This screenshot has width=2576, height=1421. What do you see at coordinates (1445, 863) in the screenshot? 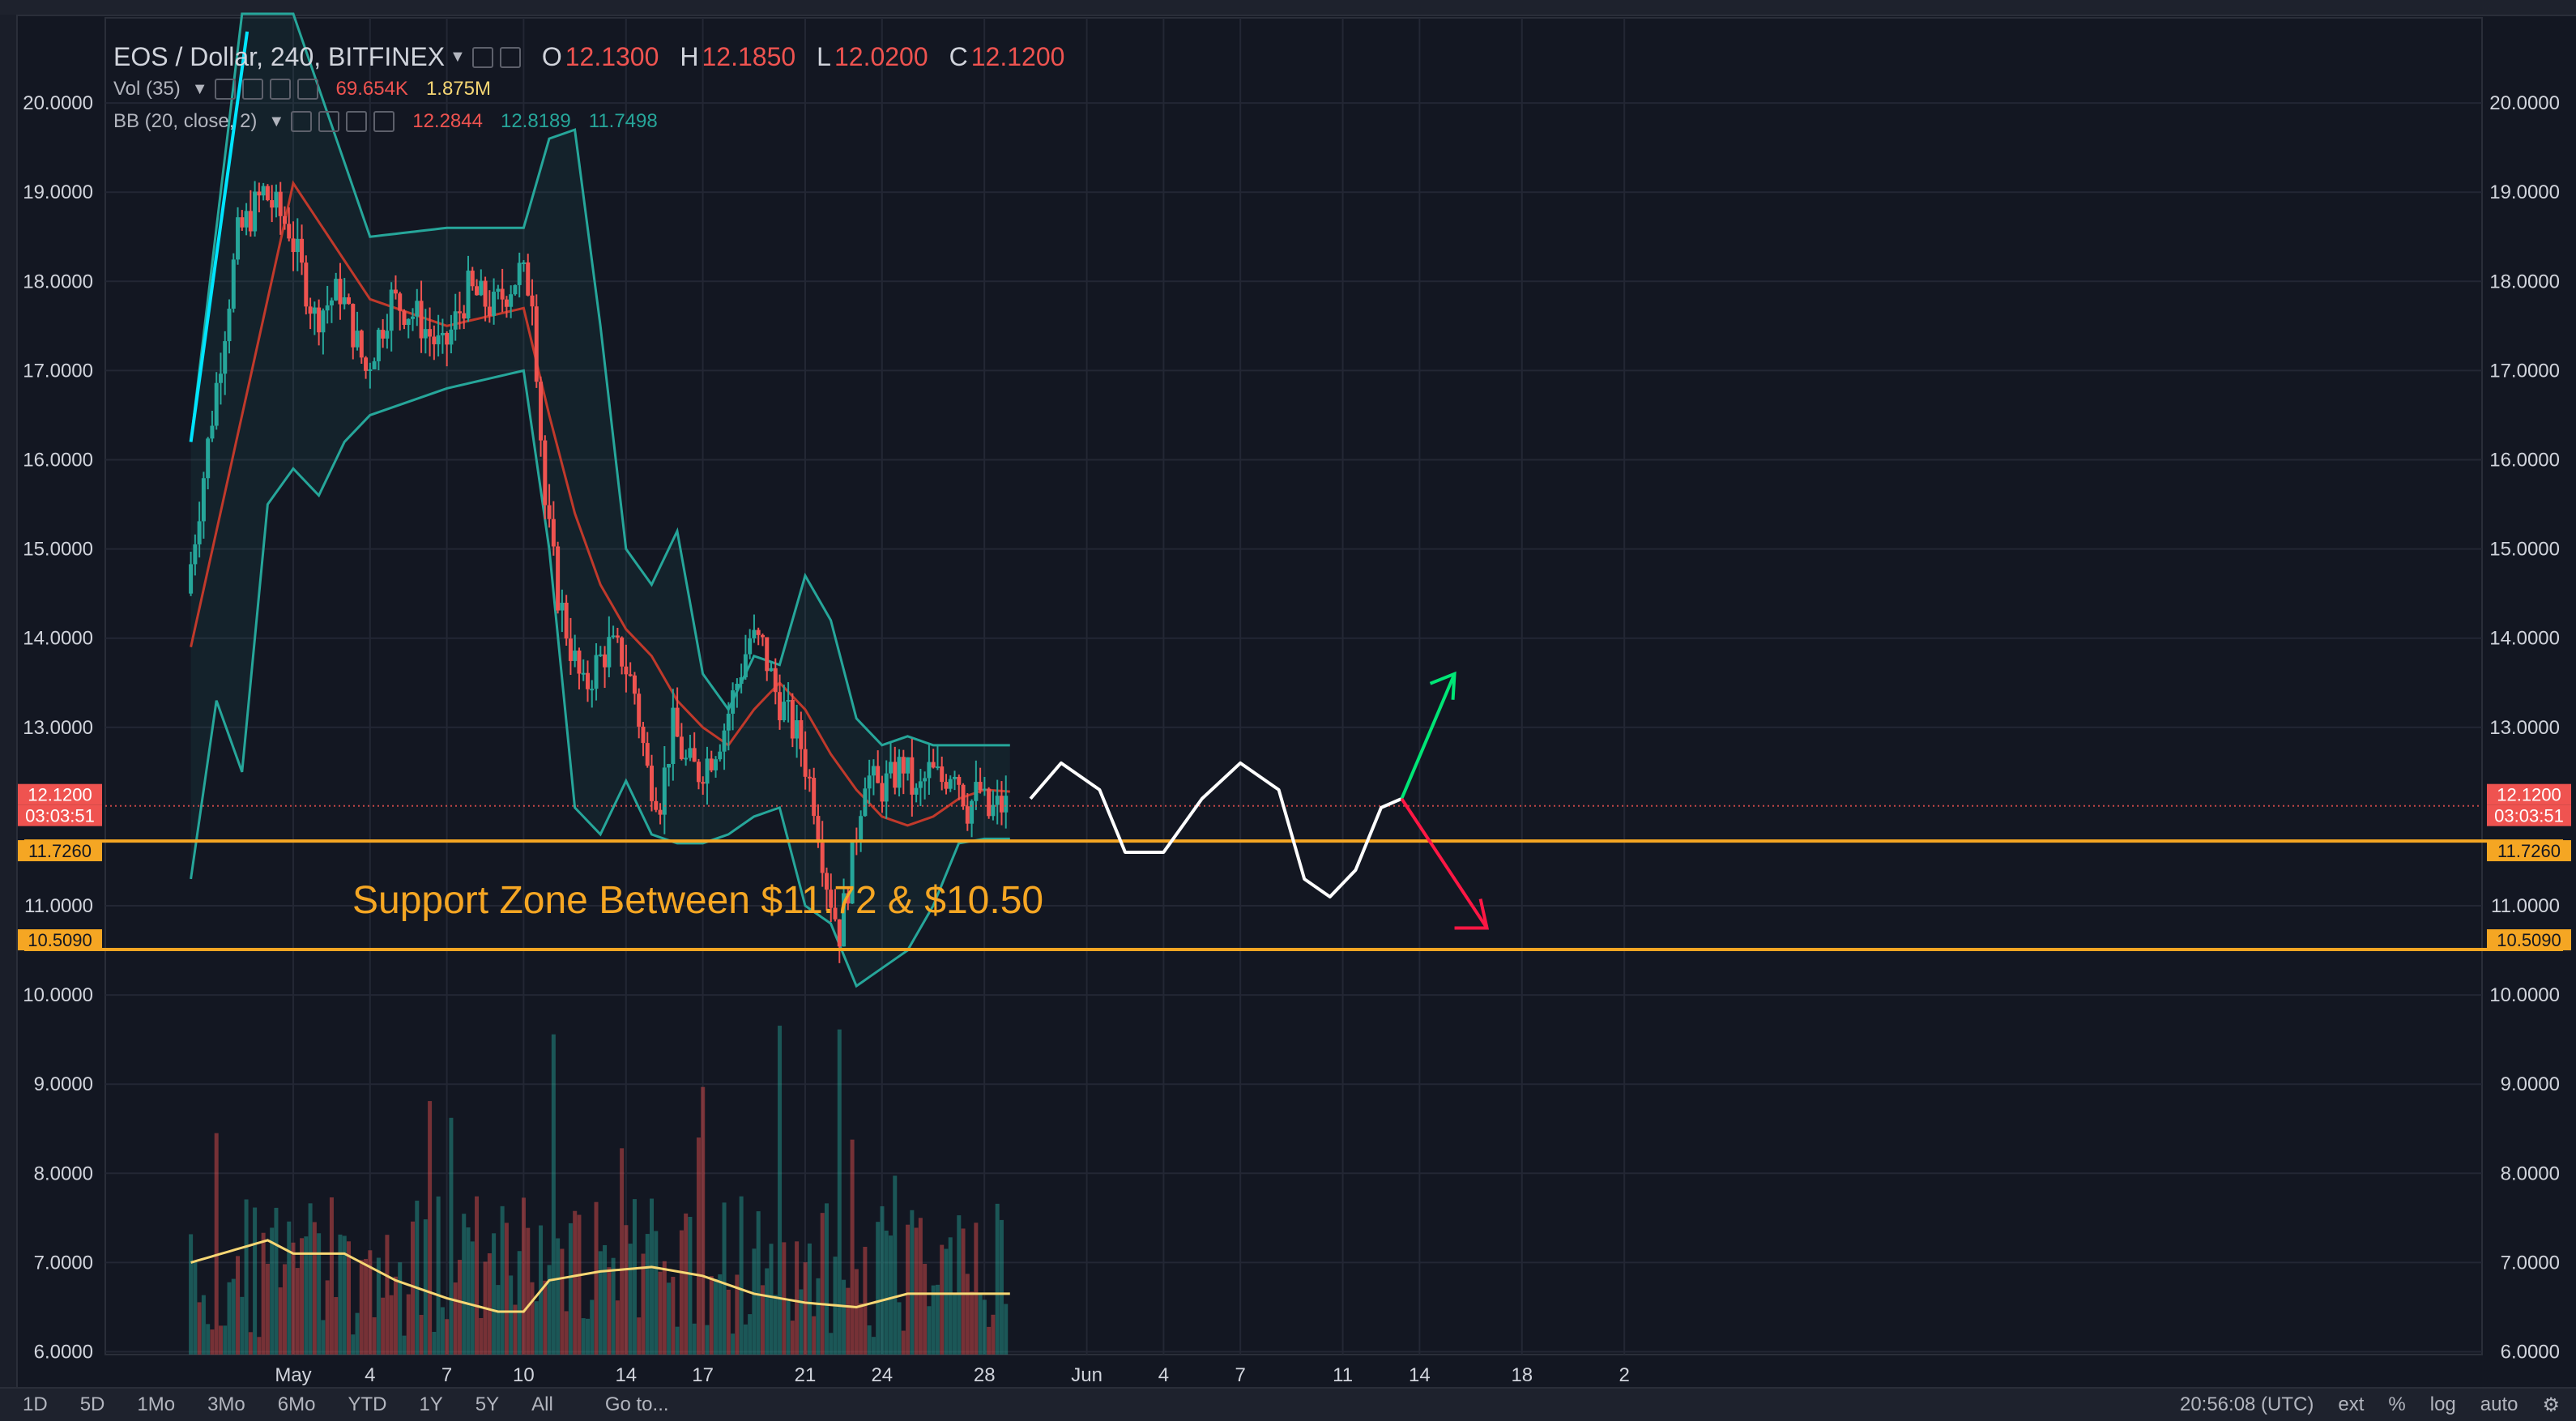
I see `bearish-arrow` at bounding box center [1445, 863].